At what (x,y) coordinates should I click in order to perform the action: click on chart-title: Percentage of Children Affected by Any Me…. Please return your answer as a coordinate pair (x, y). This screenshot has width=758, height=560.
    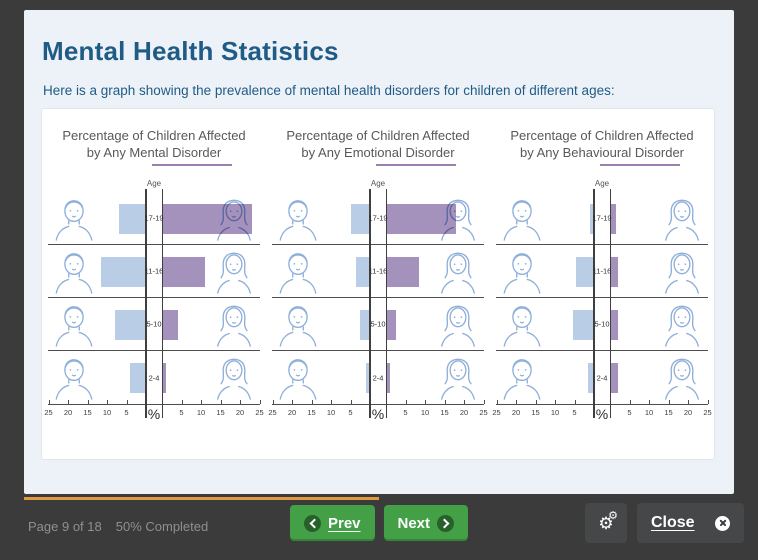
    Looking at the image, I should click on (154, 144).